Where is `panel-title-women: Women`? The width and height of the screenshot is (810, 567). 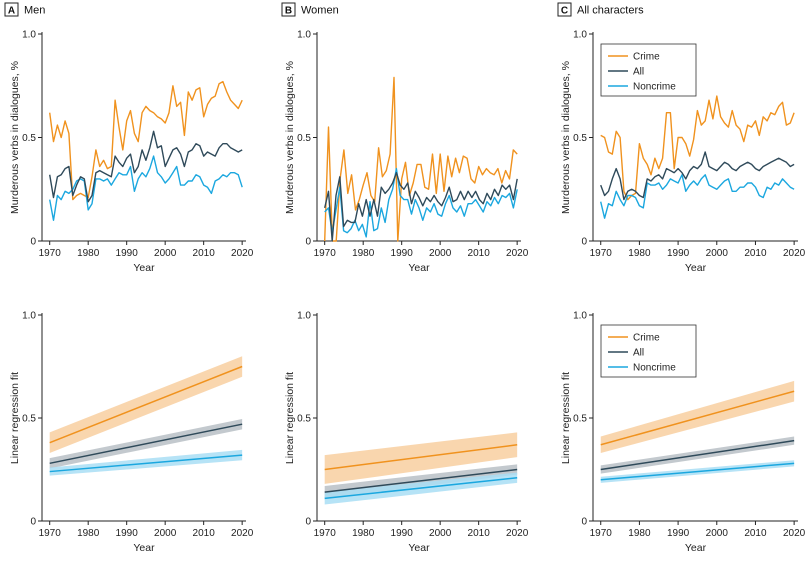
panel-title-women: Women is located at coordinates (320, 11).